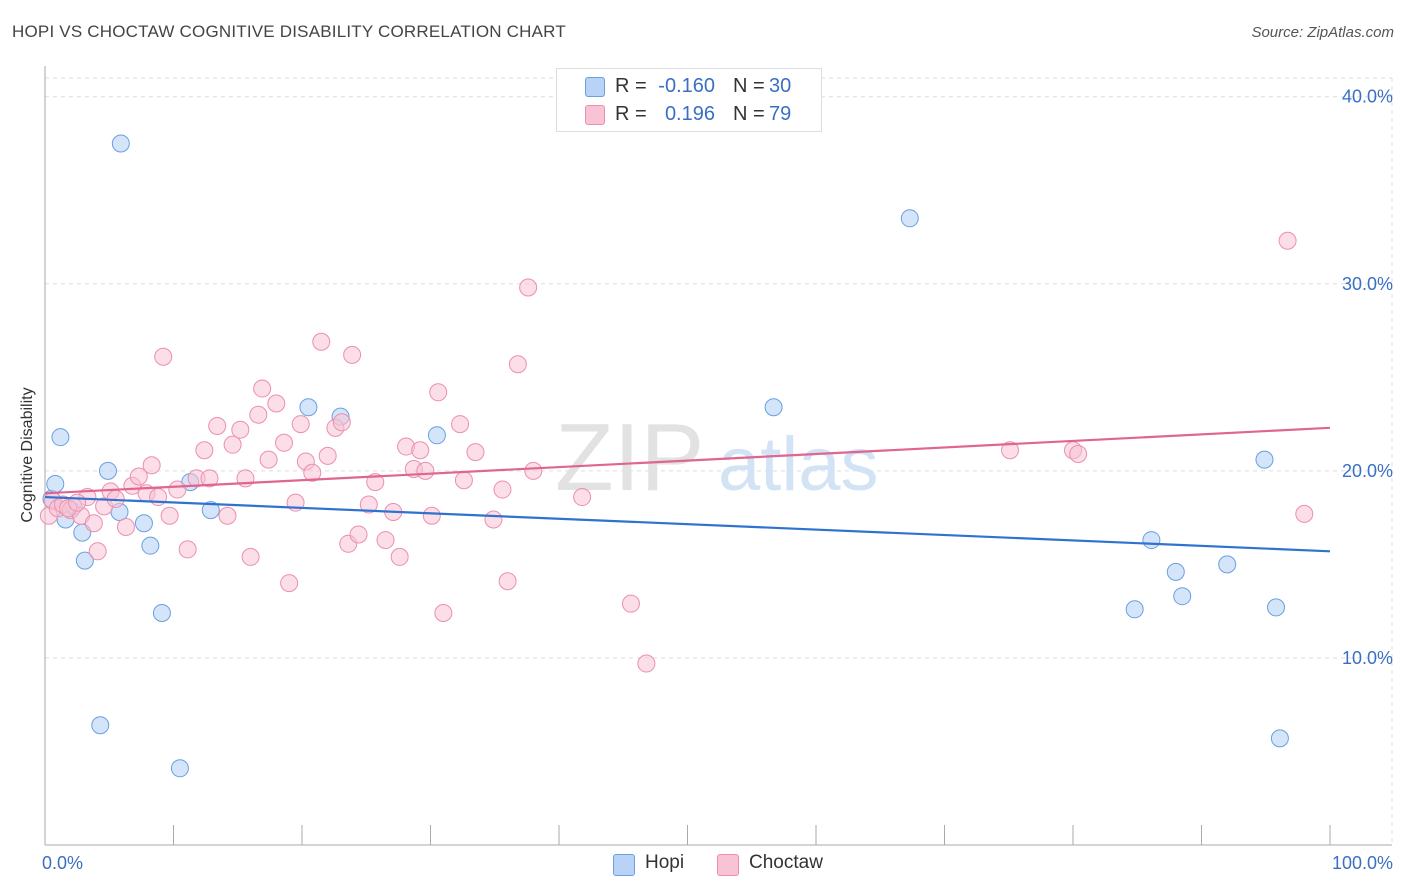 Image resolution: width=1406 pixels, height=892 pixels. I want to click on trend-lines, so click(687, 489).